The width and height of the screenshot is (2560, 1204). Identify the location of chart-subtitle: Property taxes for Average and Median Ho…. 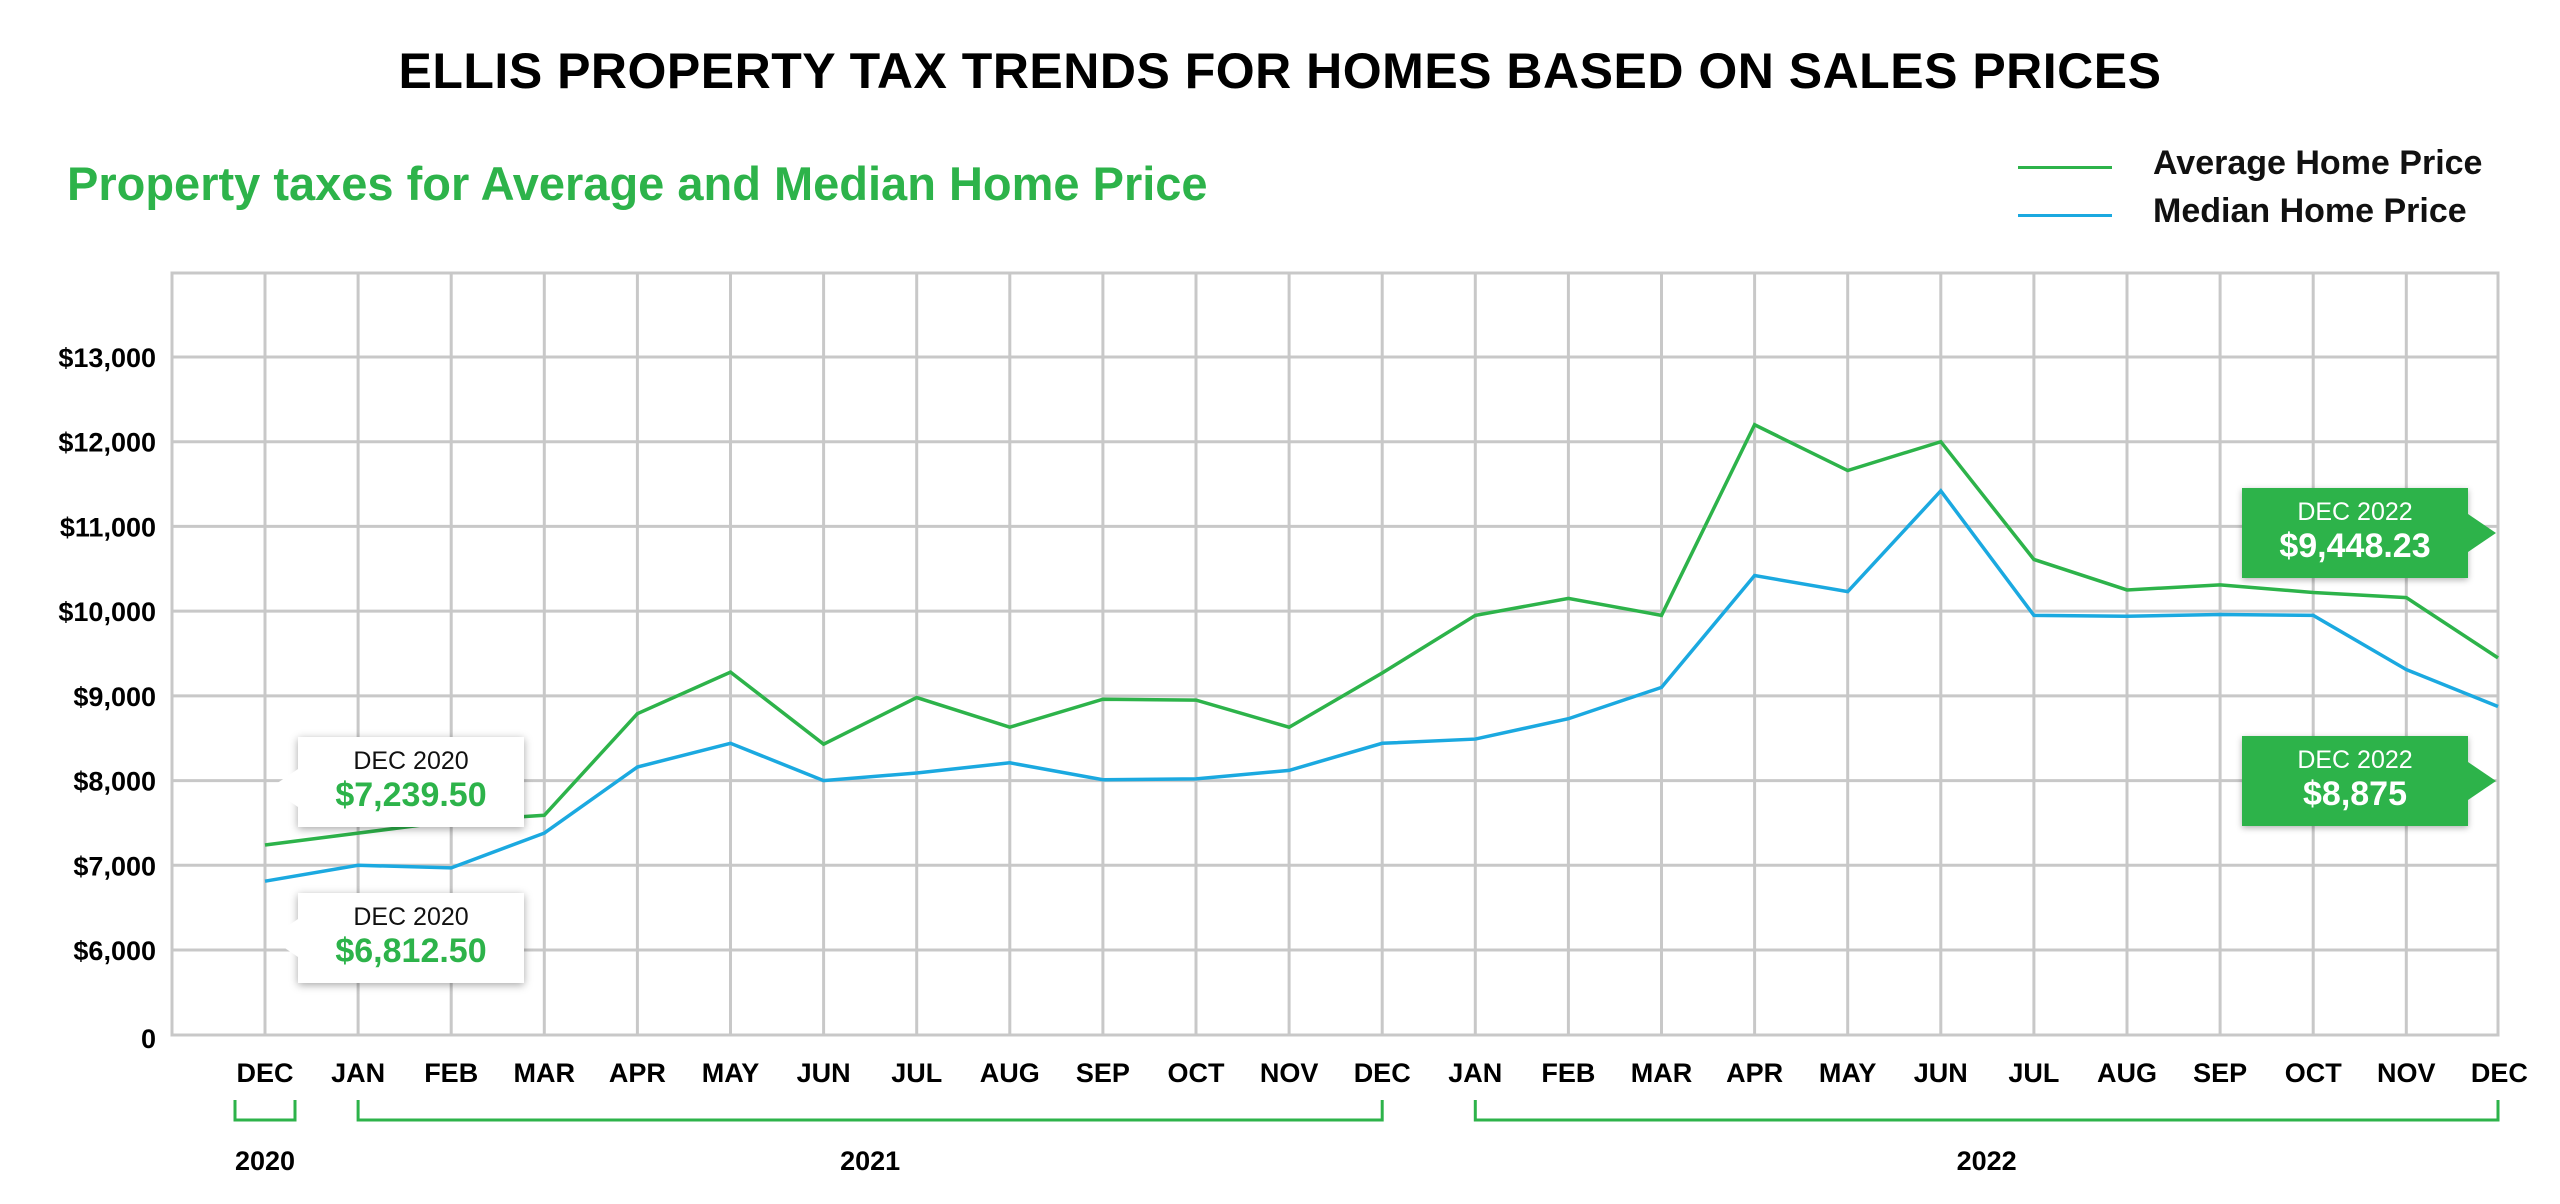
(637, 183).